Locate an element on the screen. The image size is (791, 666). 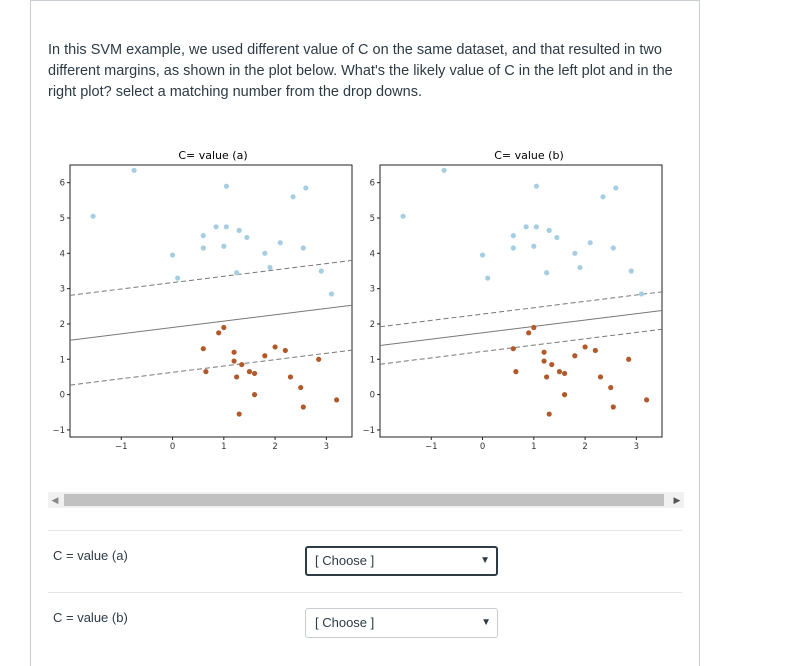
plot-b-x-tick-label: 0 is located at coordinates (482, 447).